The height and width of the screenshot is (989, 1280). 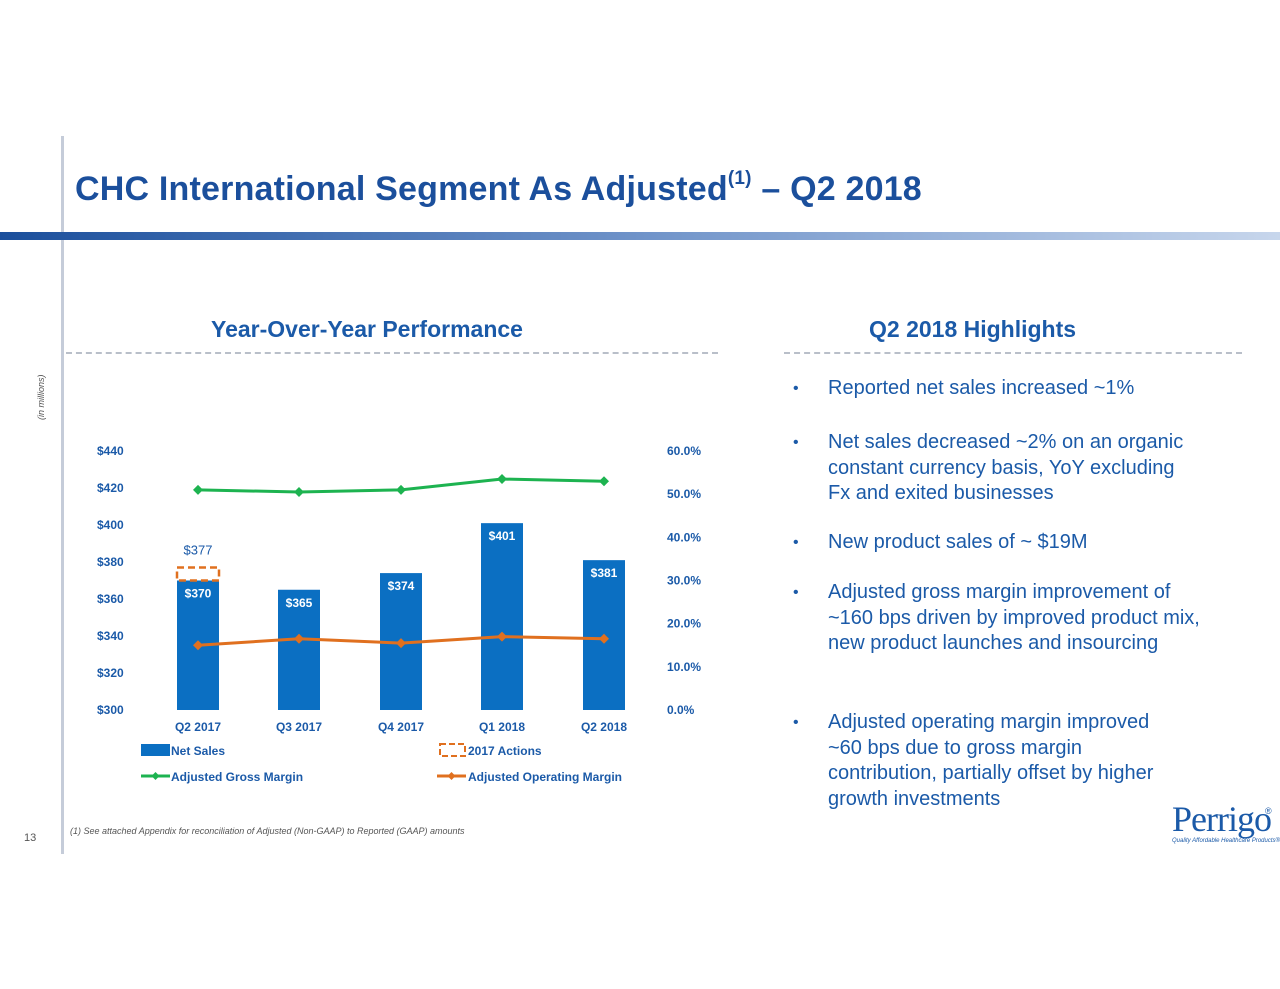 I want to click on highlights-heading-divider, so click(x=1013, y=353).